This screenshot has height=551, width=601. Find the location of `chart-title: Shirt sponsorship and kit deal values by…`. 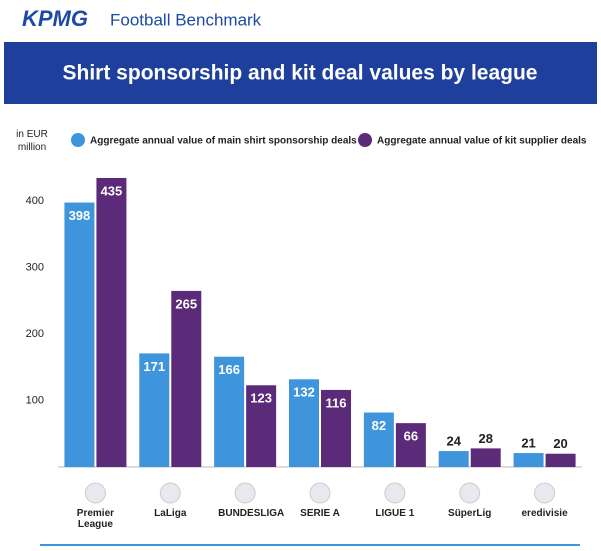

chart-title: Shirt sponsorship and kit deal values by… is located at coordinates (300, 73).